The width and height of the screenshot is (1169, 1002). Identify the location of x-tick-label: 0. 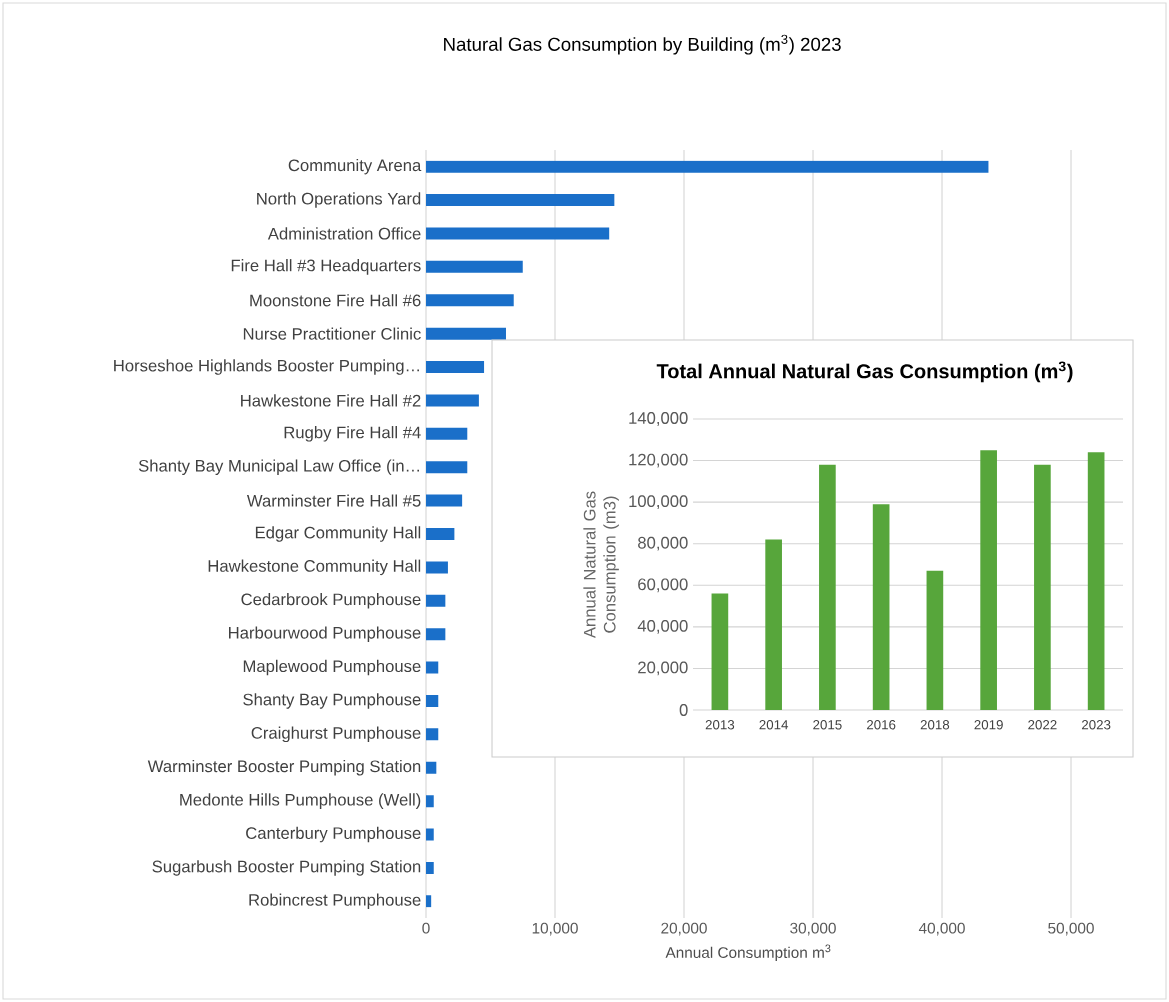
(426, 928).